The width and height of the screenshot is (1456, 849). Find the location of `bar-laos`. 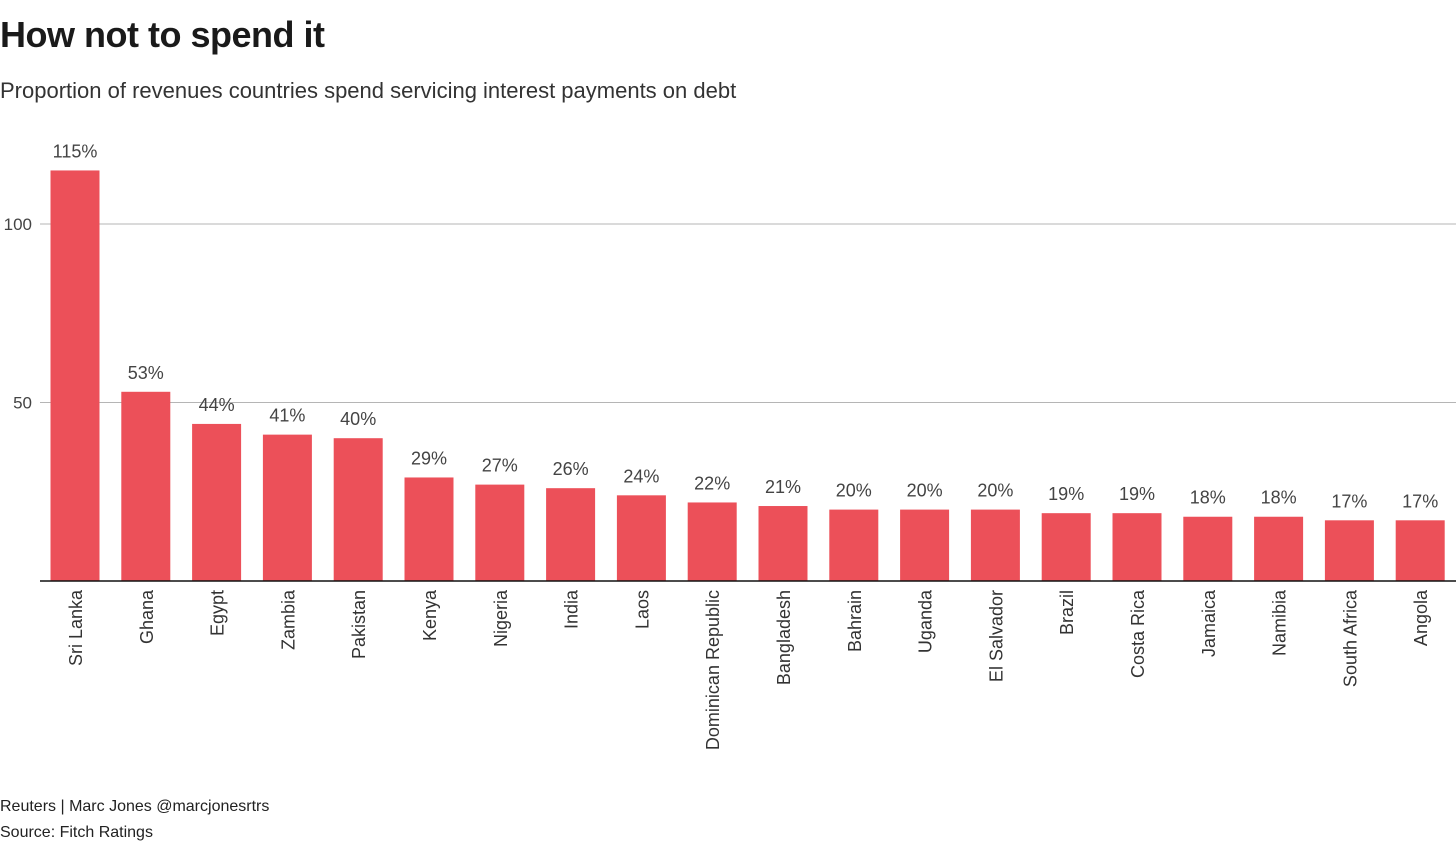

bar-laos is located at coordinates (641, 538).